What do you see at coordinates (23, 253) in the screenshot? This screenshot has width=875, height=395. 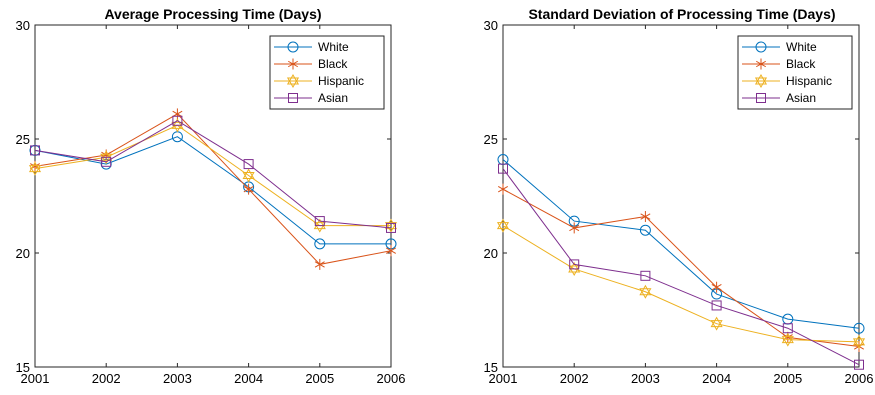 I see `left-y-tick-label: 20` at bounding box center [23, 253].